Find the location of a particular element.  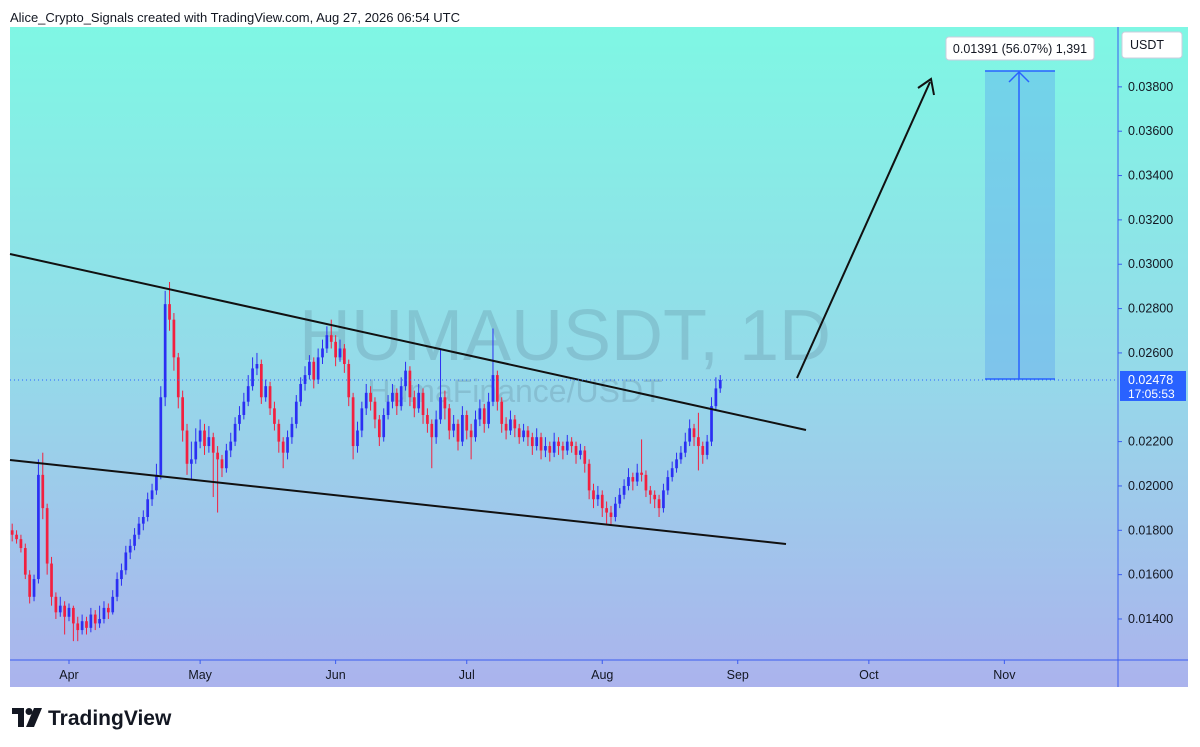

measure-box is located at coordinates (1020, 225).